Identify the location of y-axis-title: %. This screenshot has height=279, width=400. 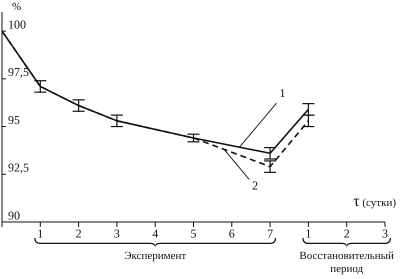
(17, 7).